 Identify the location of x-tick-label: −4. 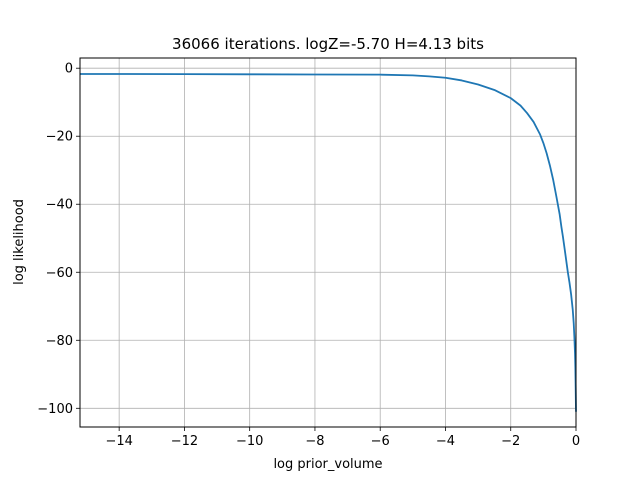
(445, 441).